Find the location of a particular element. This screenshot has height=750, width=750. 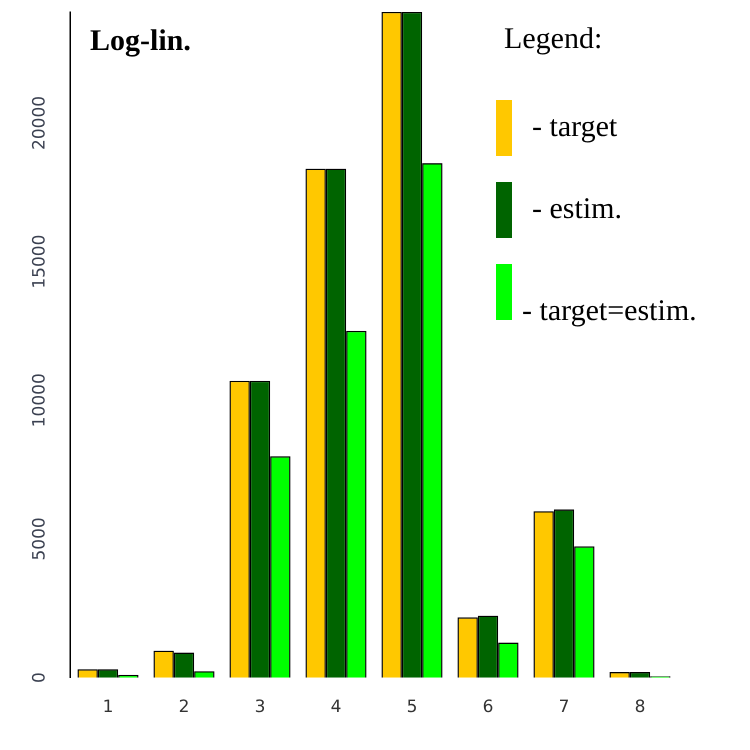

y-tick-label: 20000 is located at coordinates (39, 123).